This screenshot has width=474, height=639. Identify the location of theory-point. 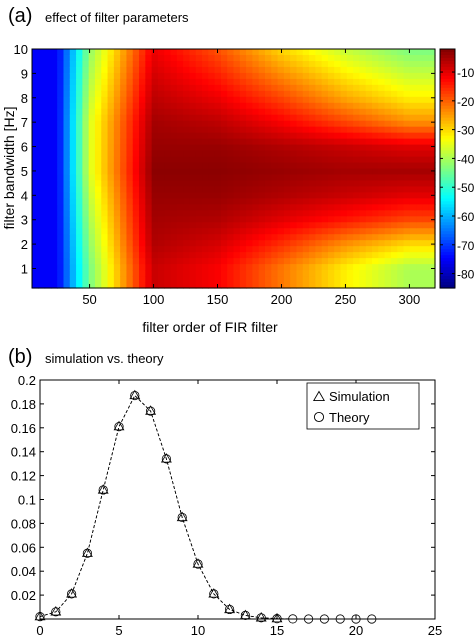
(340, 619).